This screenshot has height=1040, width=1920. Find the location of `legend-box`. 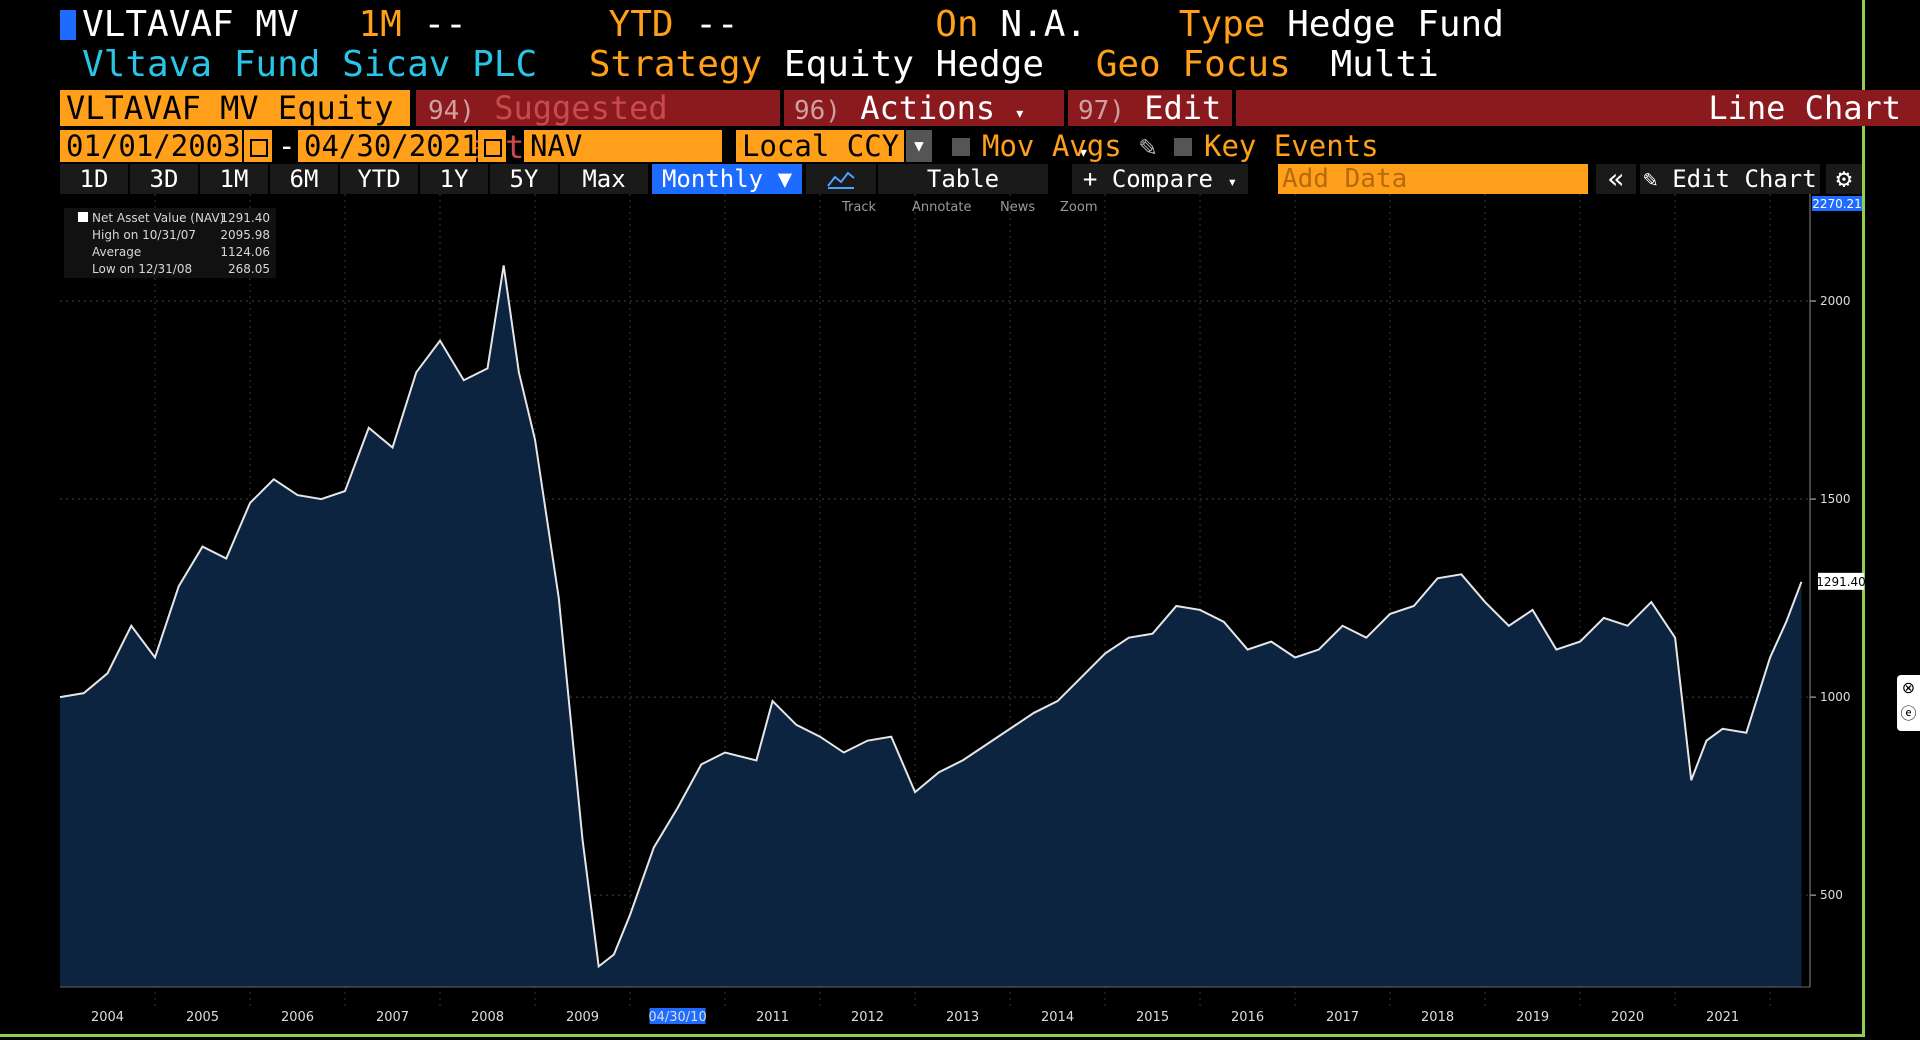

legend-box is located at coordinates (170, 243).